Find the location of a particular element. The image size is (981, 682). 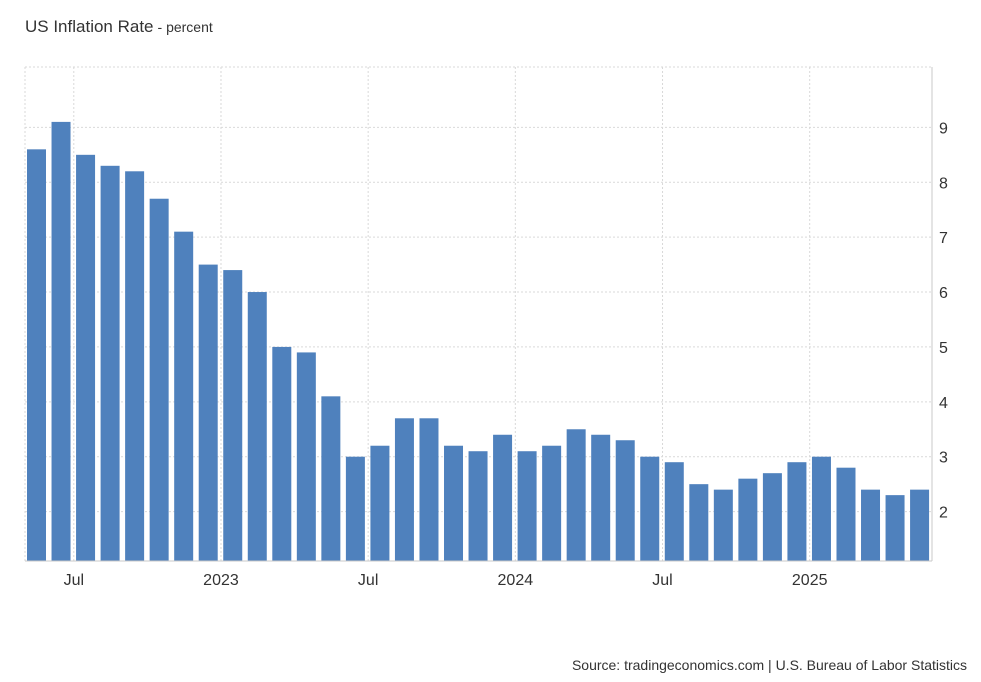

y-tick-label: 2 is located at coordinates (943, 513).